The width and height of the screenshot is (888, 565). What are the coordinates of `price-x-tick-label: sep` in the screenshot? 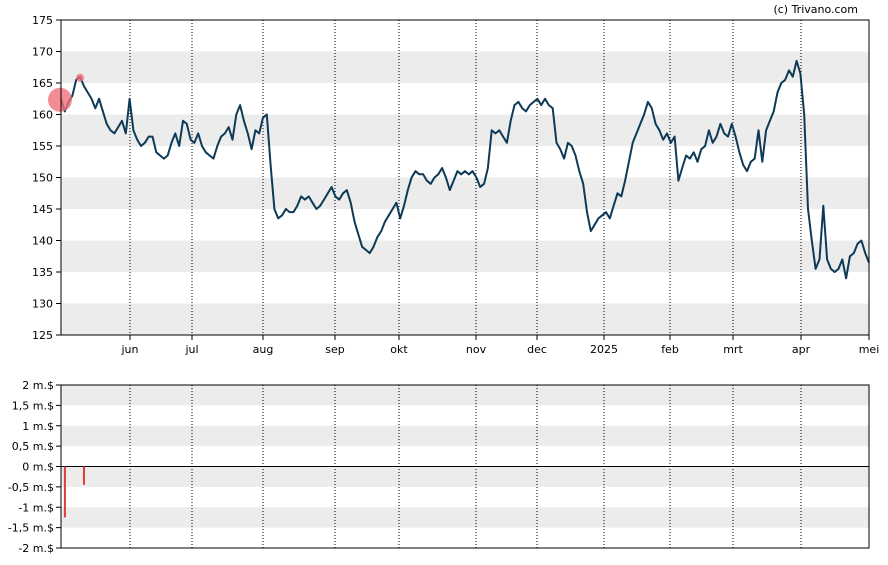 It's located at (334, 349).